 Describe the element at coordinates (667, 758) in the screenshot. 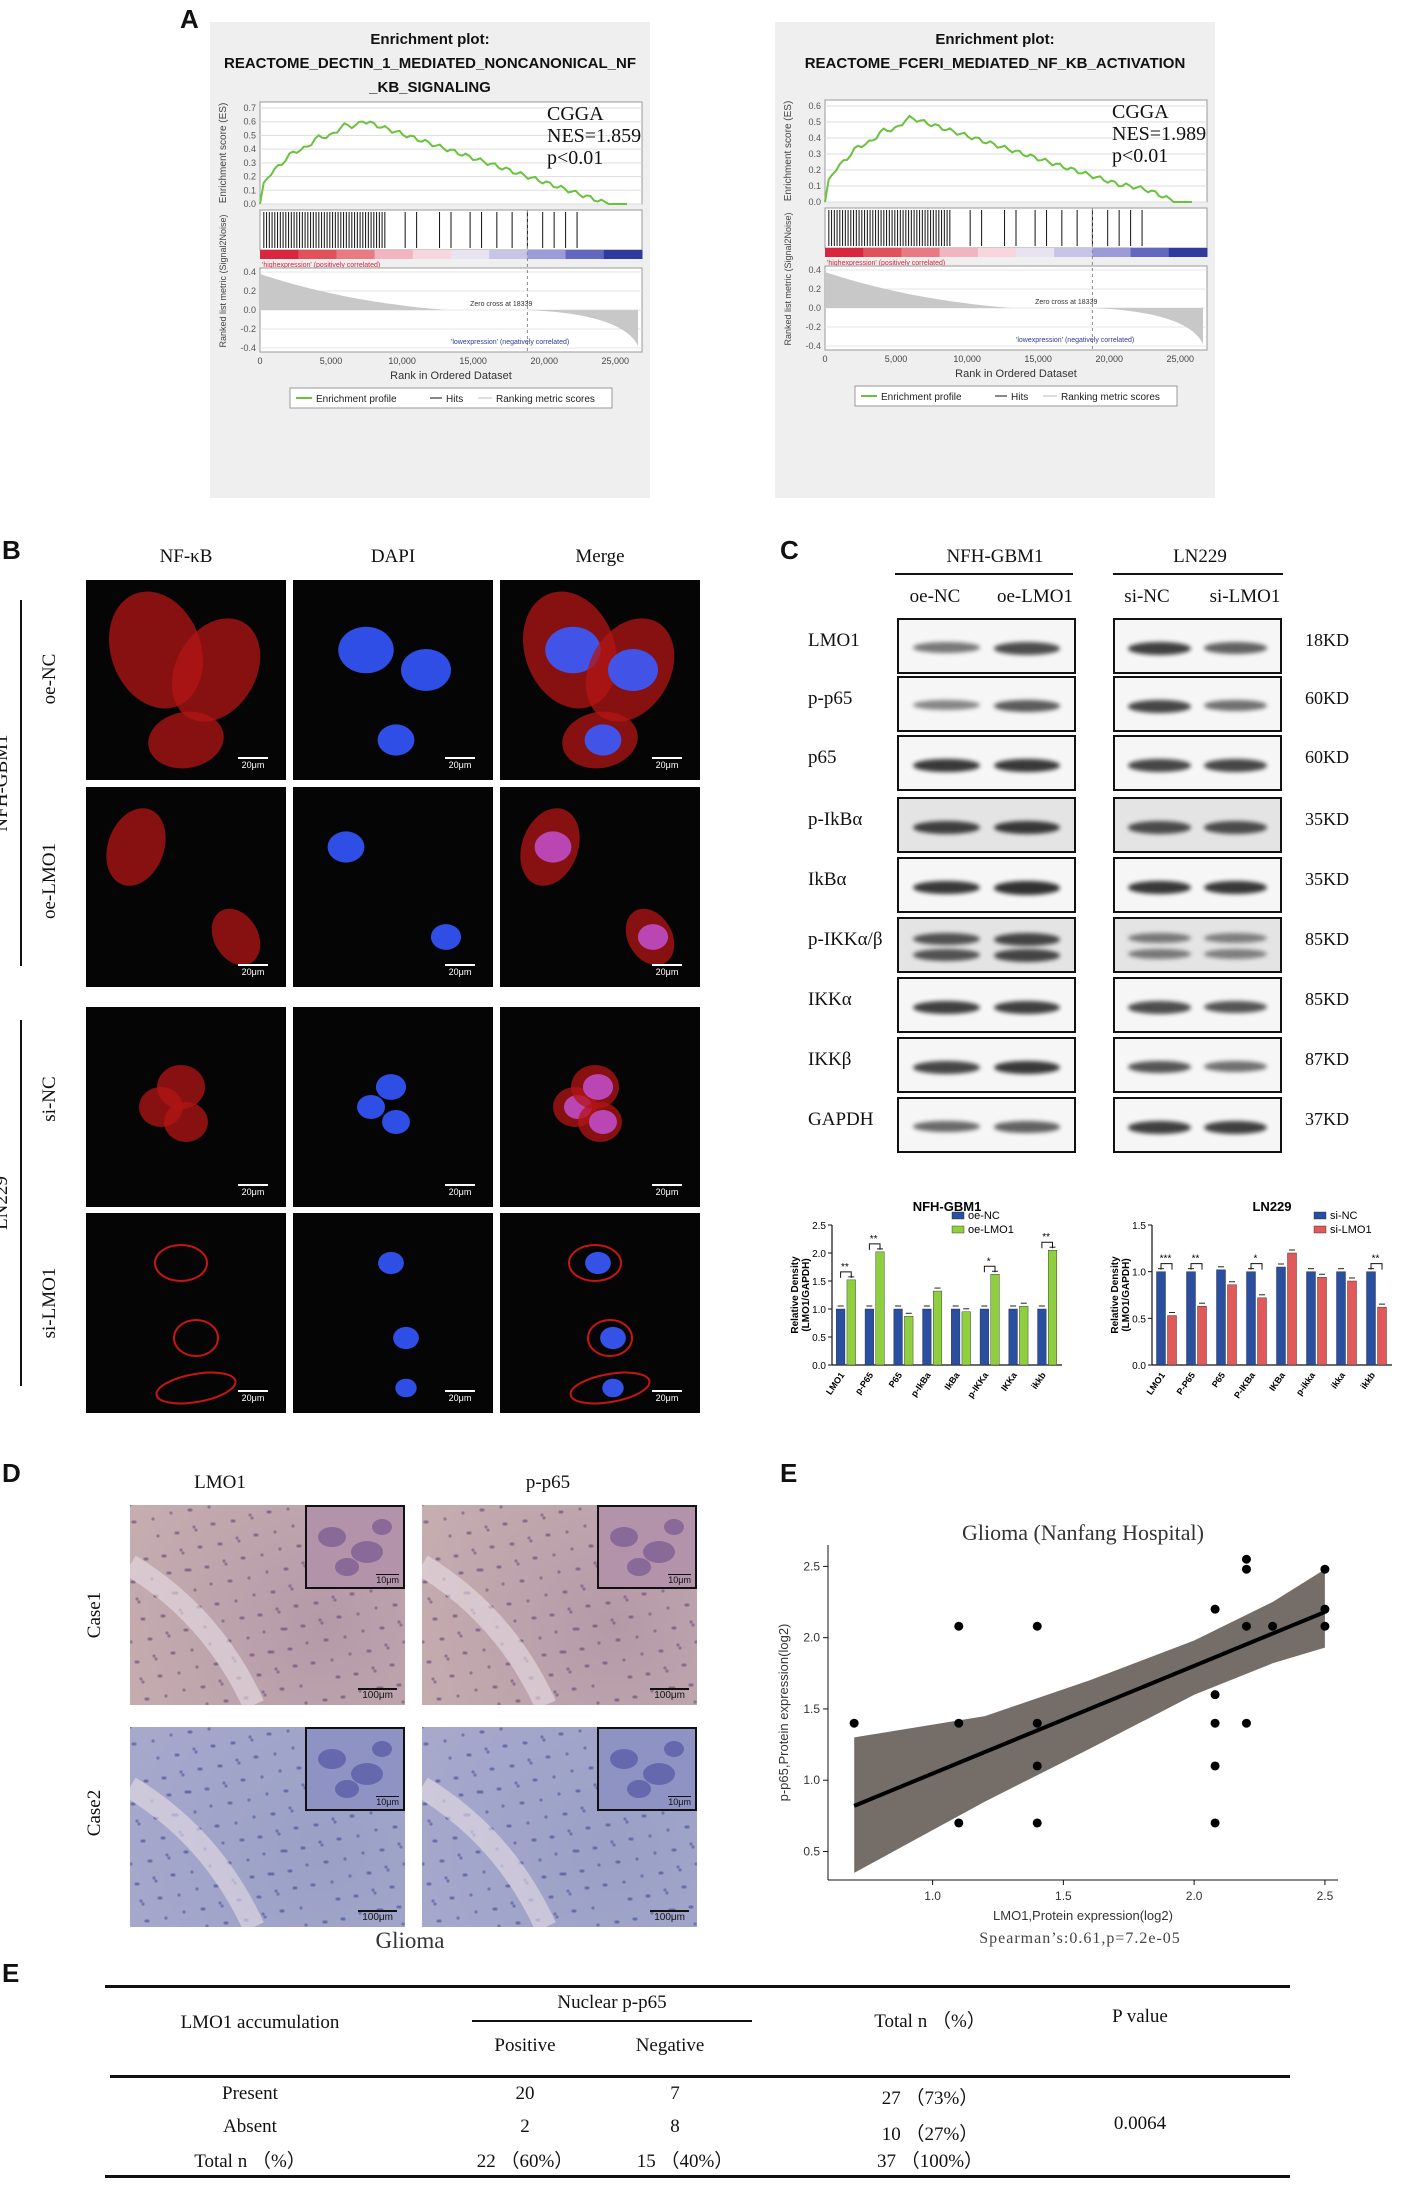

I see `scale-bar-line` at that location.